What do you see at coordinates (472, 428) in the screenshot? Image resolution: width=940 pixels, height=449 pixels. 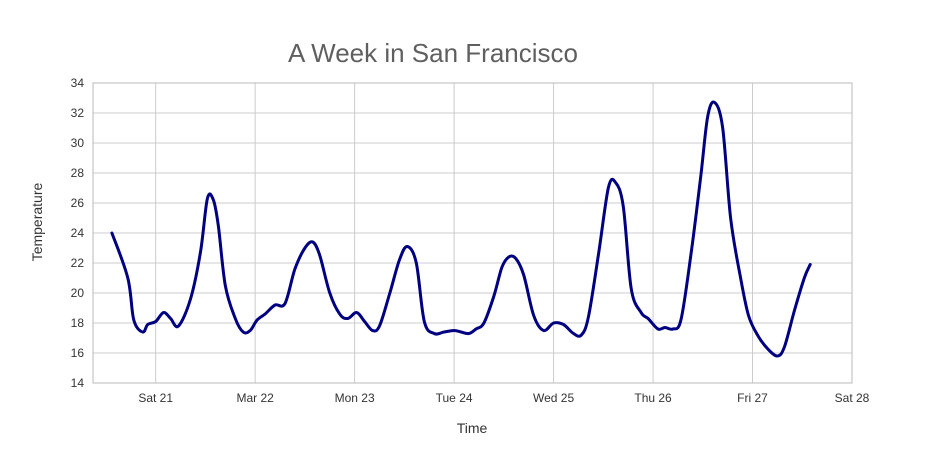 I see `x-axis-title: Time` at bounding box center [472, 428].